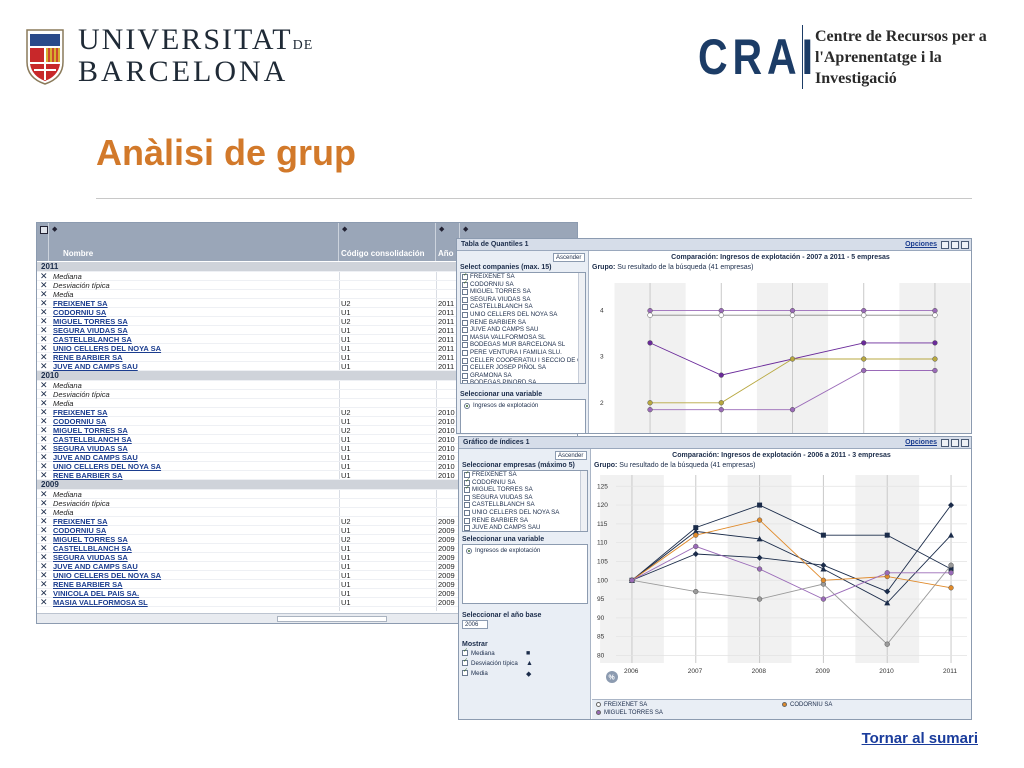 The image size is (1024, 768). I want to click on company-option: PERE VENTURA I FAMILIA SLU., so click(523, 353).